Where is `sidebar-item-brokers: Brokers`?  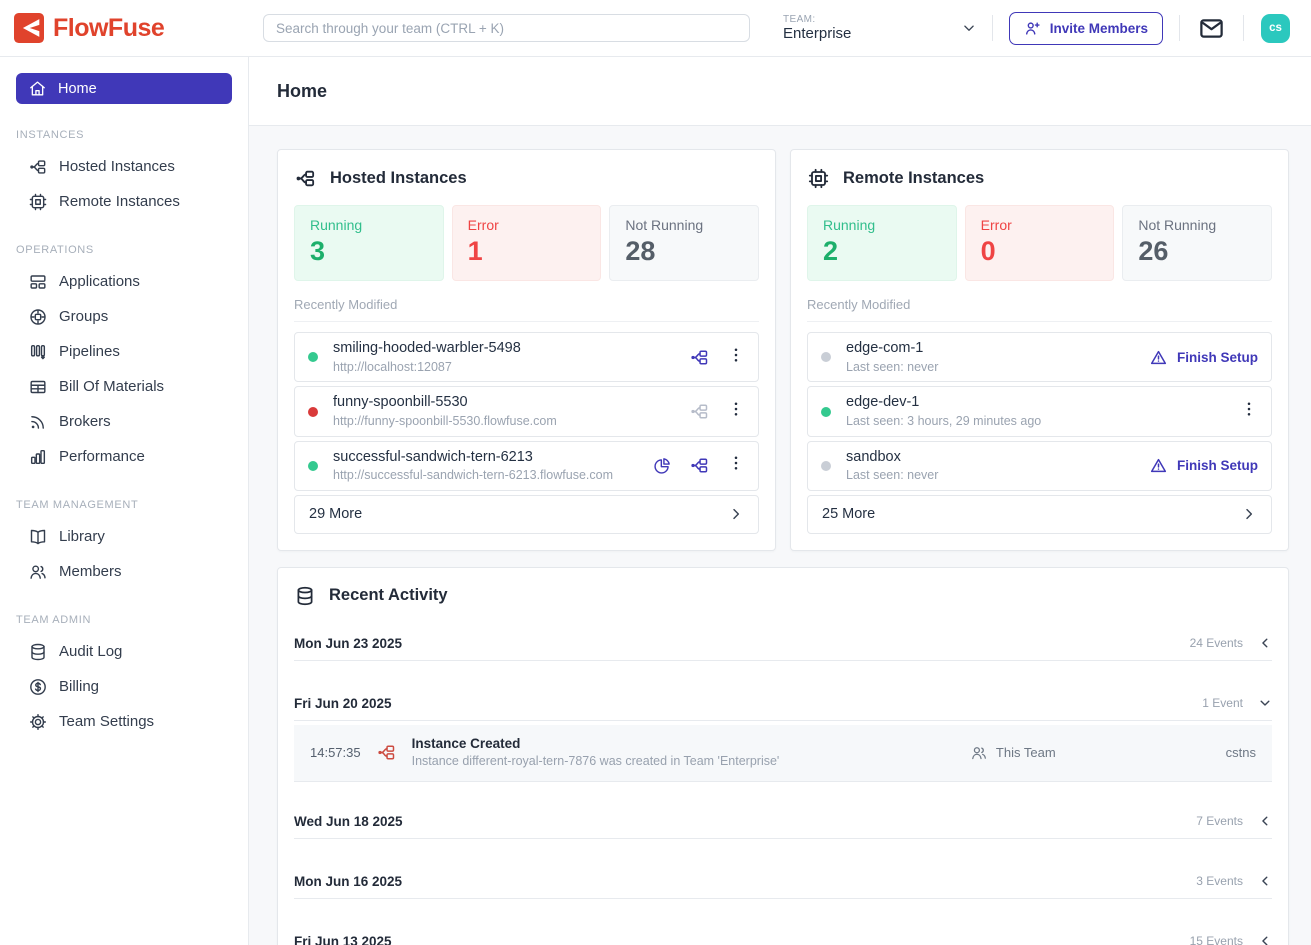
sidebar-item-brokers: Brokers is located at coordinates (124, 421).